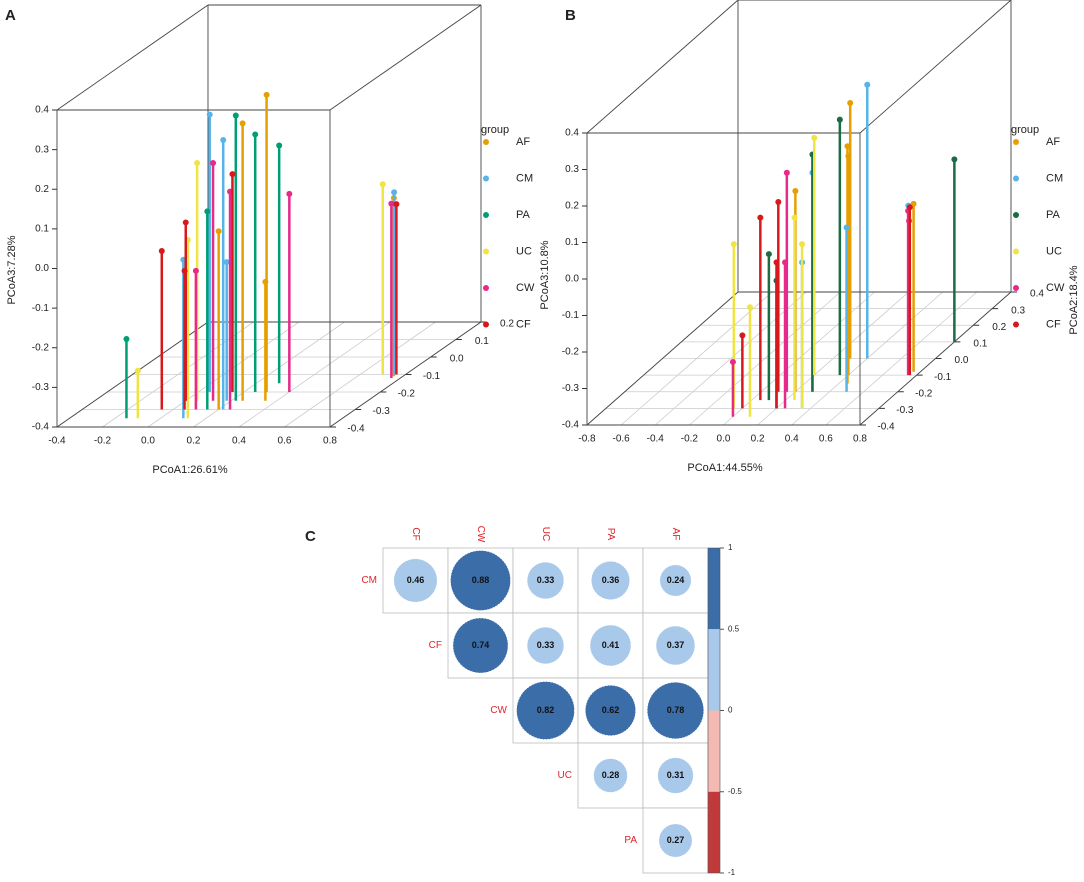 The image size is (1084, 882). I want to click on depth-tick-label: -0.1, so click(432, 376).